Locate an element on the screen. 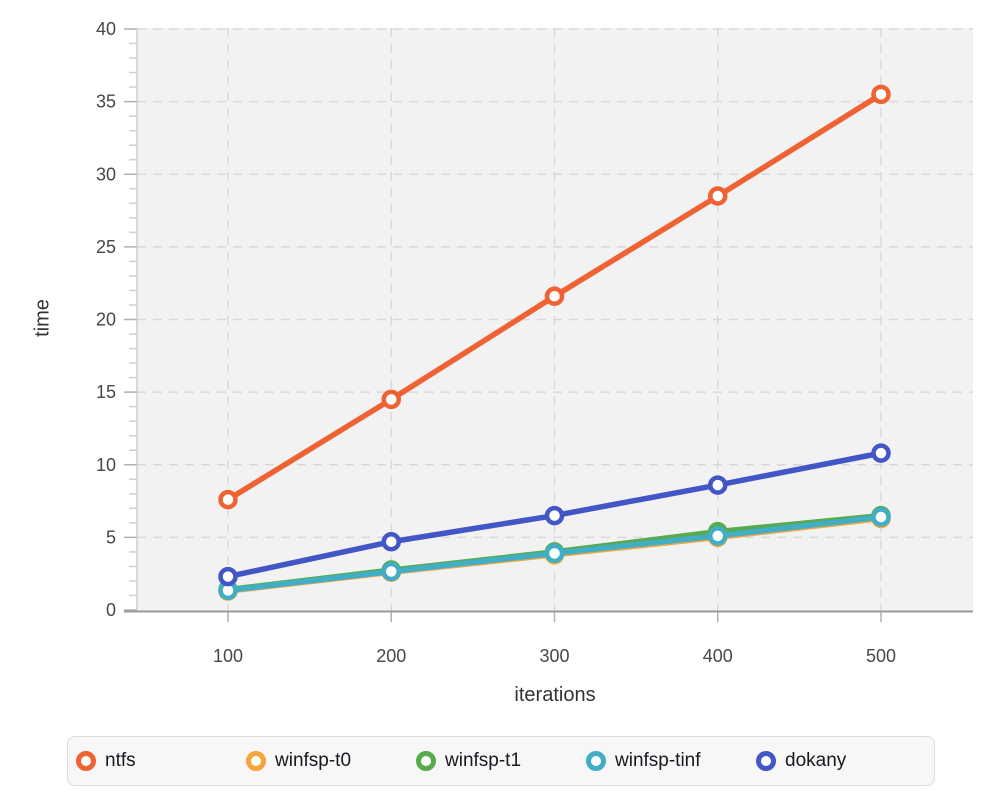  legend-label: dokany is located at coordinates (816, 760).